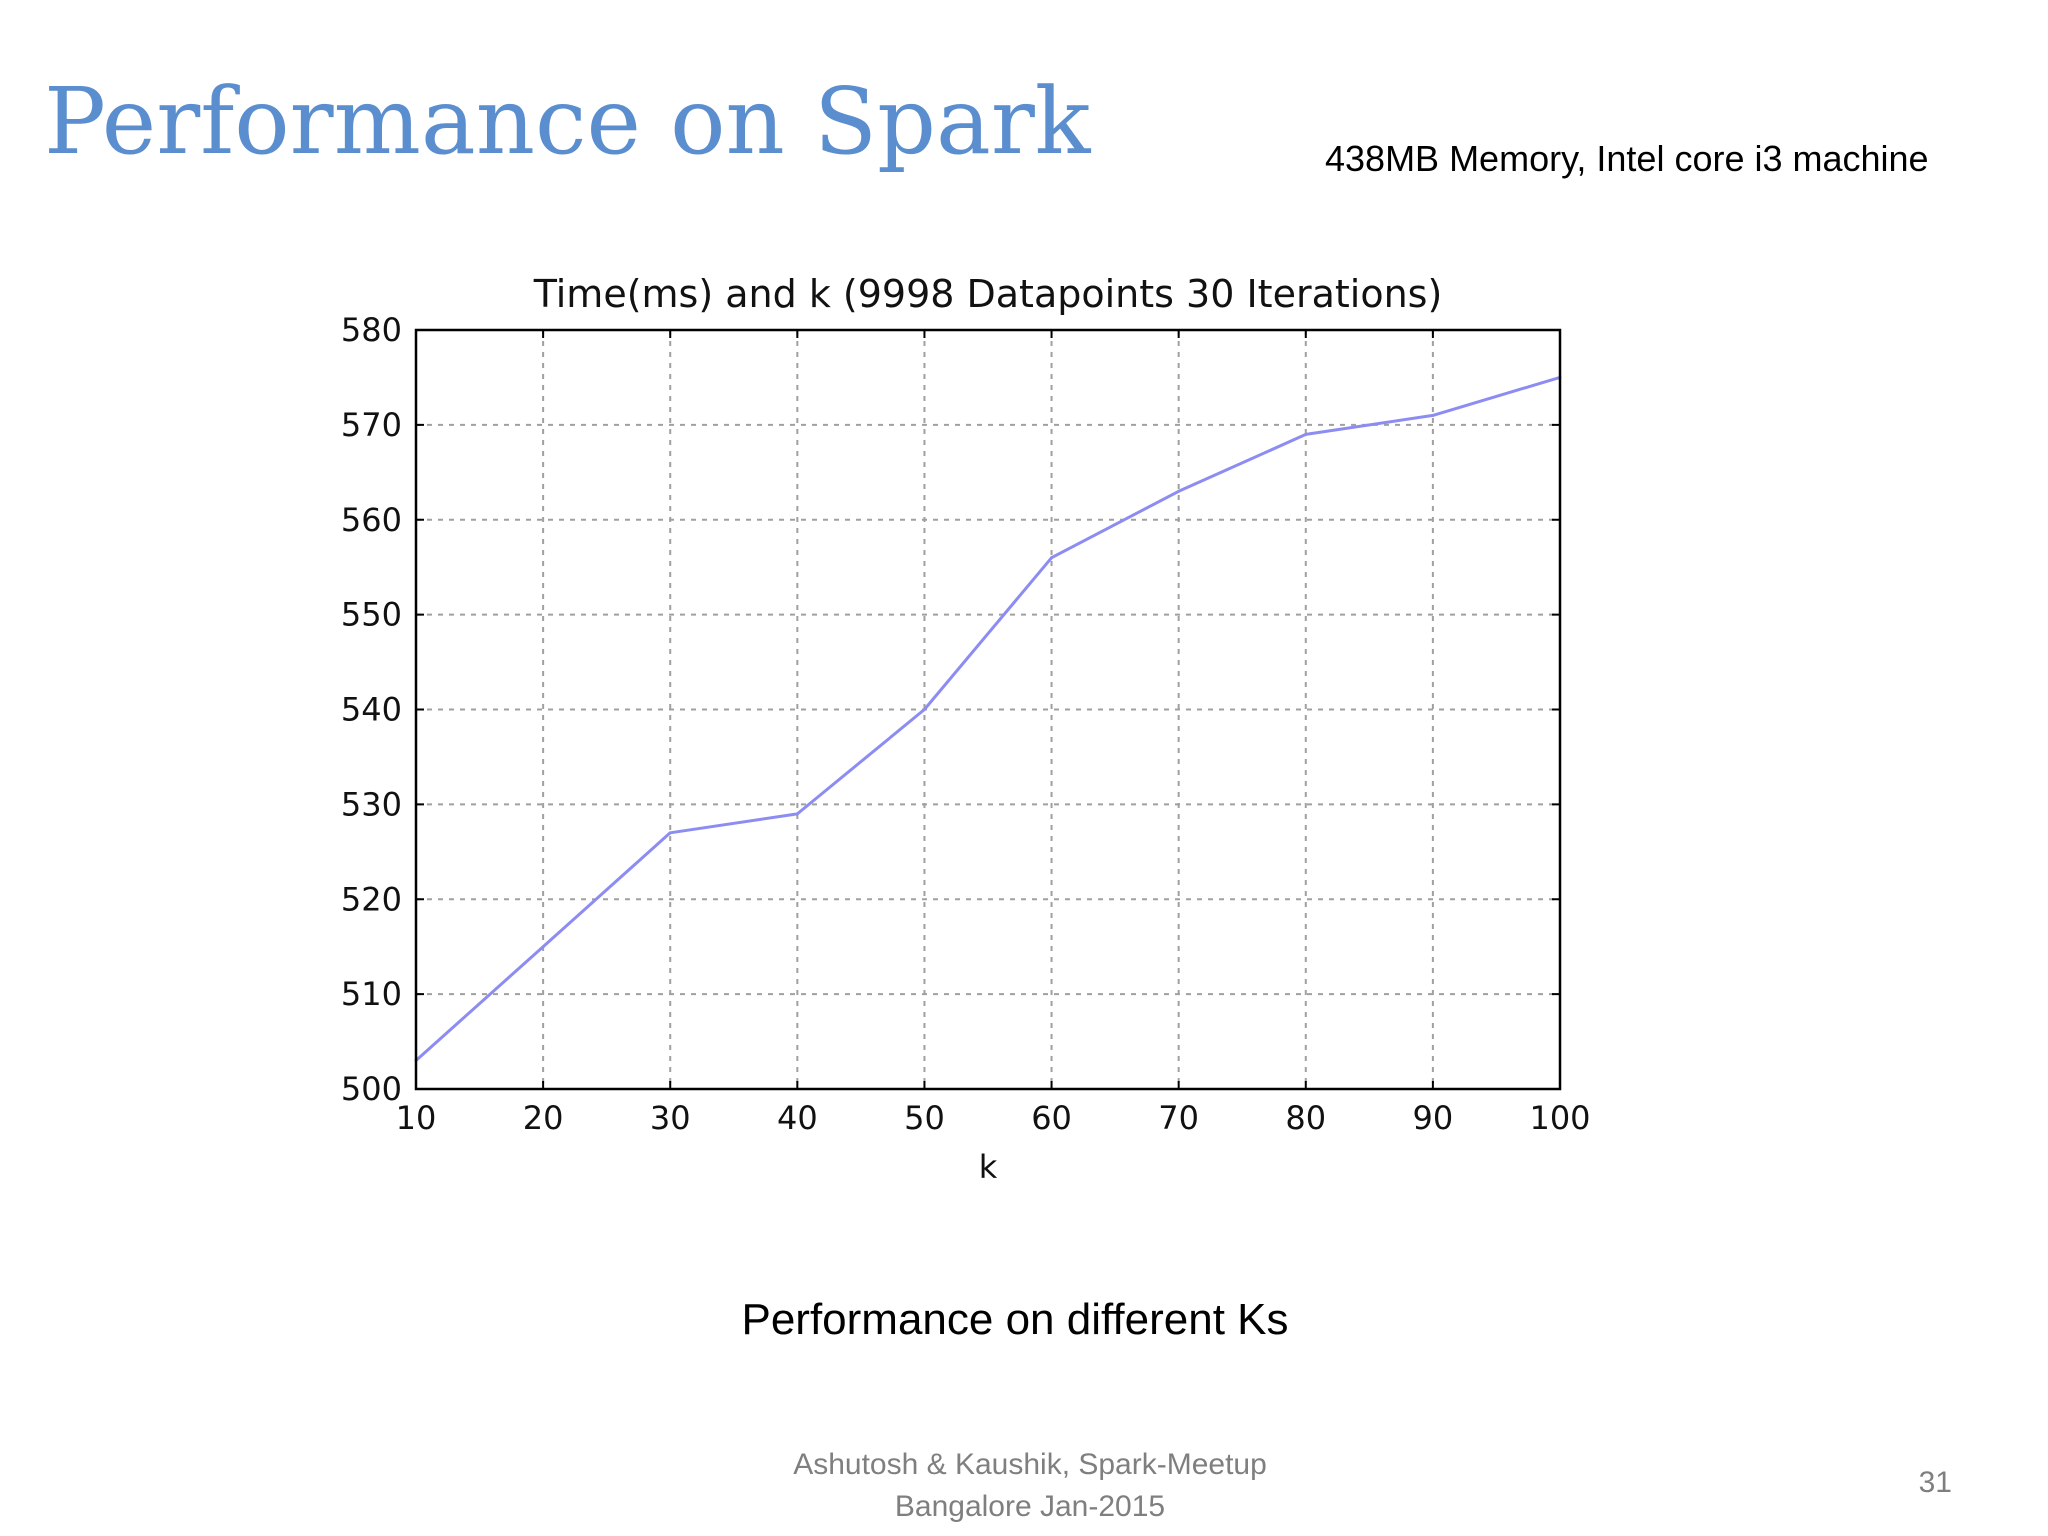  I want to click on y-tick-label: 510, so click(371, 994).